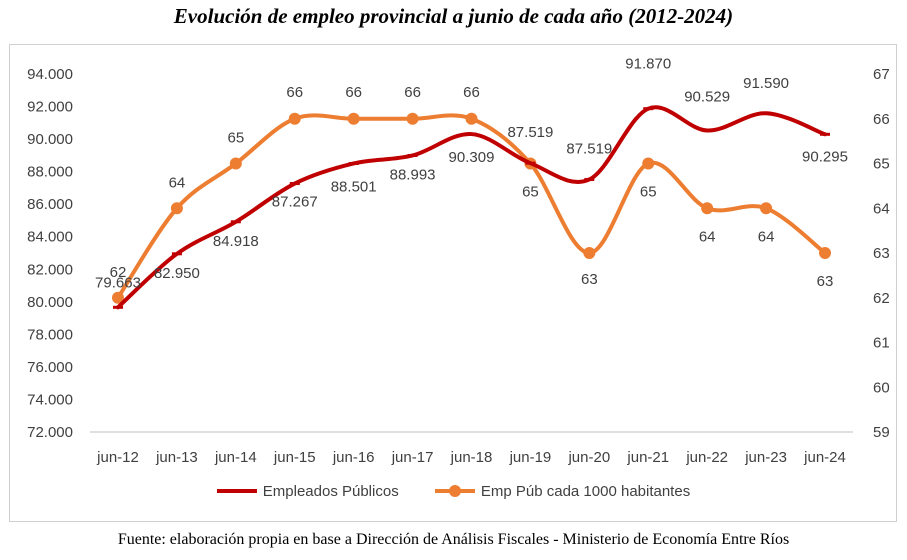 The height and width of the screenshot is (560, 907). What do you see at coordinates (236, 491) in the screenshot?
I see `legend-line-icon` at bounding box center [236, 491].